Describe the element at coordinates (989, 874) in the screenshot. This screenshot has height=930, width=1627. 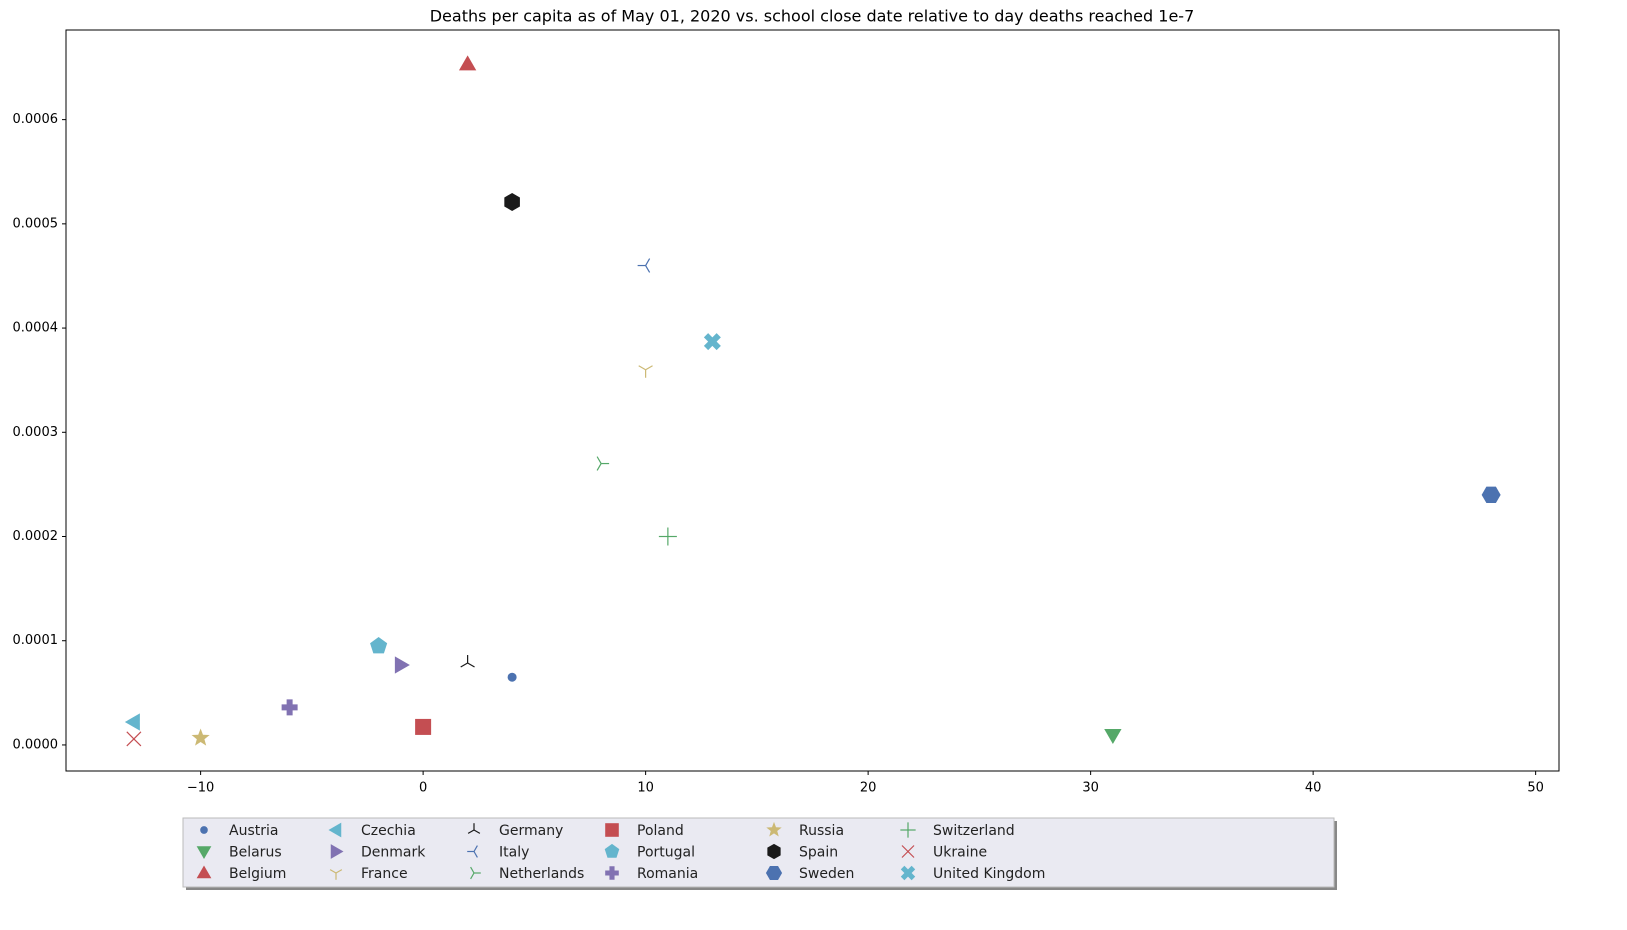
I see `legend-label: United Kingdom` at that location.